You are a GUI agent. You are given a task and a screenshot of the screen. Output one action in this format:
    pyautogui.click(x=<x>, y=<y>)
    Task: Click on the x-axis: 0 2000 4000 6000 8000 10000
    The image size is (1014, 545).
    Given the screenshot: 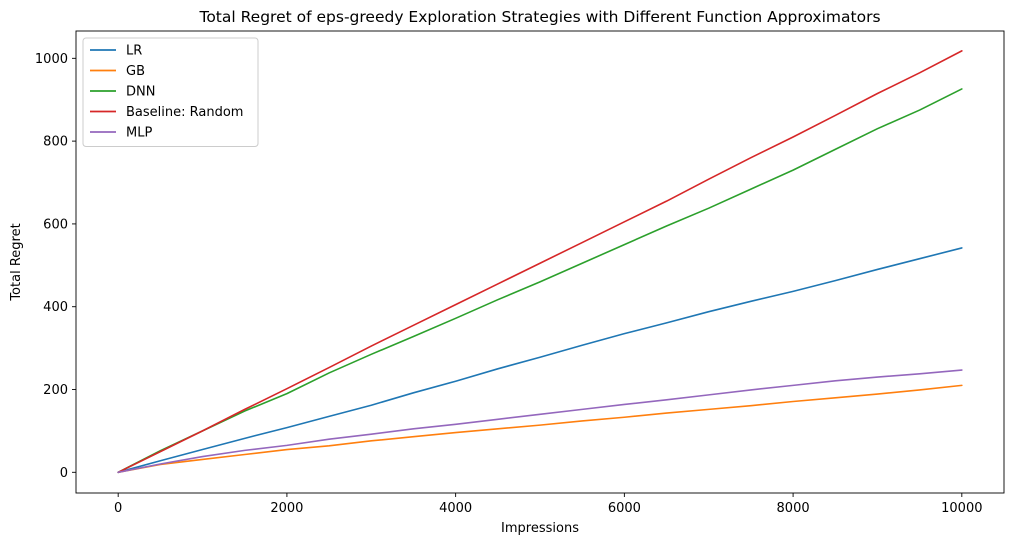 What is the action you would take?
    pyautogui.click(x=548, y=504)
    